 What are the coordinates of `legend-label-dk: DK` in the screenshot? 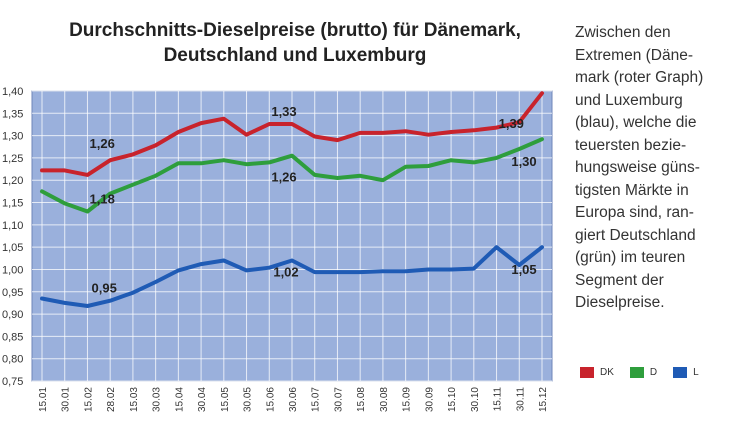 It's located at (607, 372).